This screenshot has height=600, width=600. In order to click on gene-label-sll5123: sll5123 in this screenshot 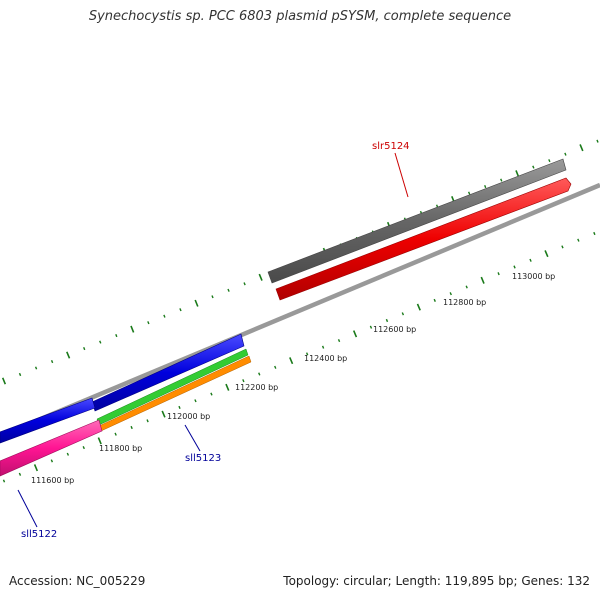, I will do `click(203, 458)`.